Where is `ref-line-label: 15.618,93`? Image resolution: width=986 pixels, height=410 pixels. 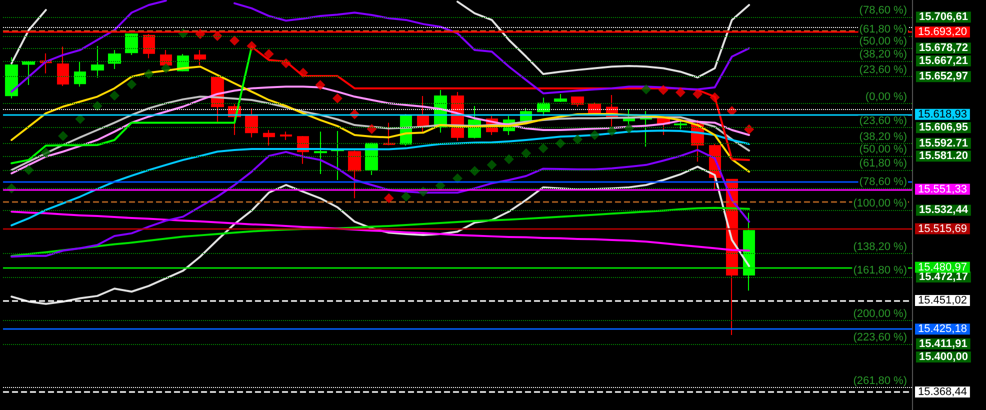
ref-line-label: 15.618,93 is located at coordinates (942, 114).